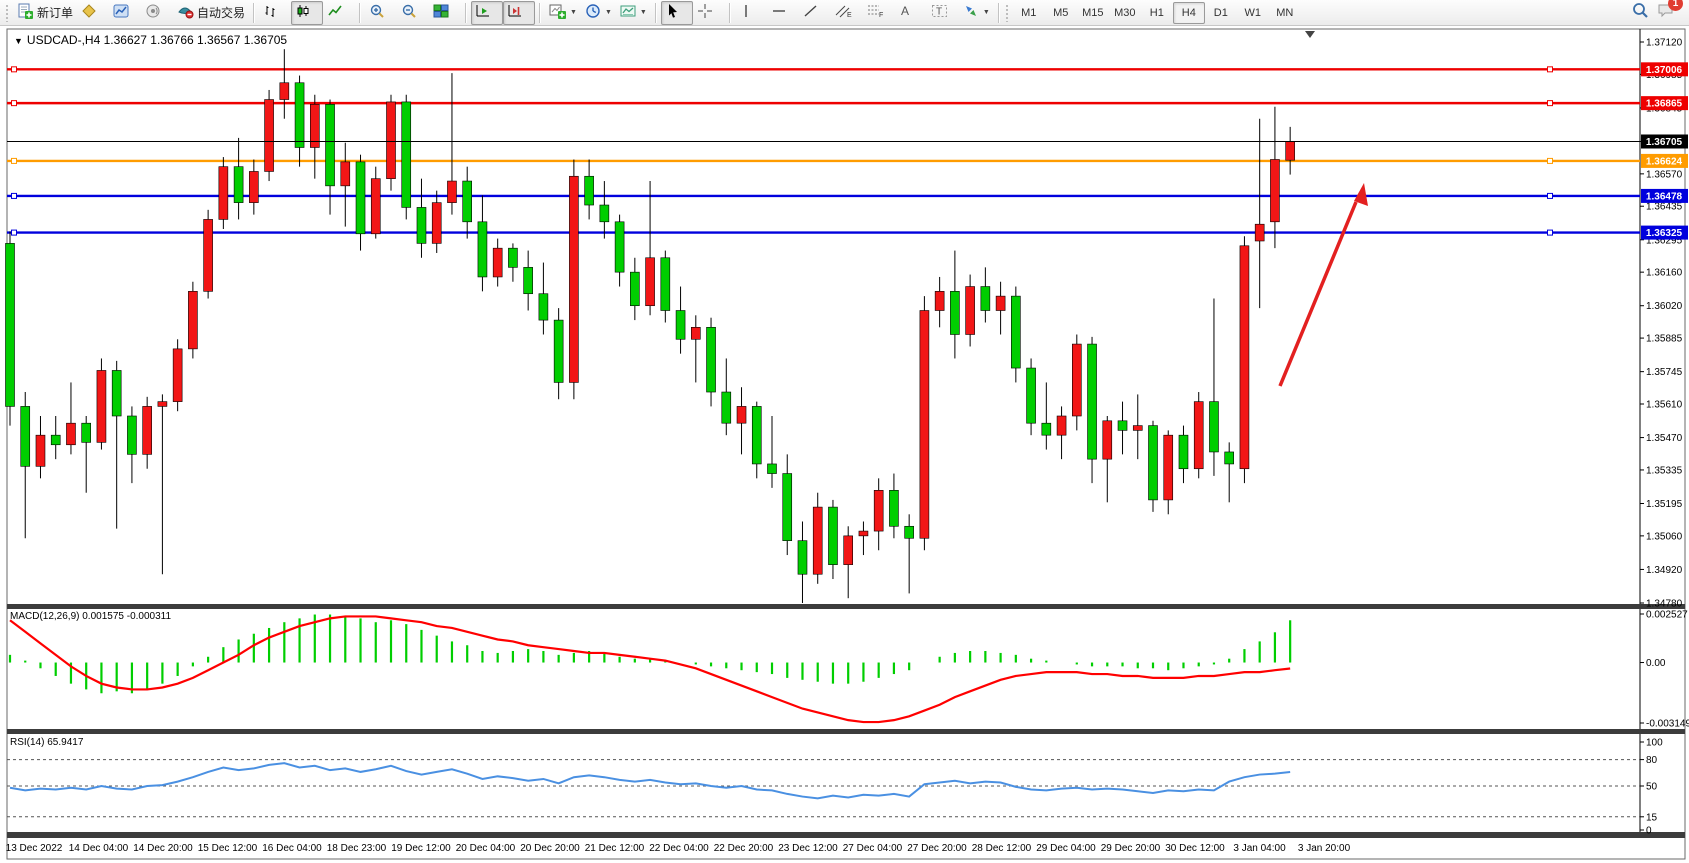 The image size is (1689, 863). What do you see at coordinates (1664, 141) in the screenshot?
I see `price-level-badge` at bounding box center [1664, 141].